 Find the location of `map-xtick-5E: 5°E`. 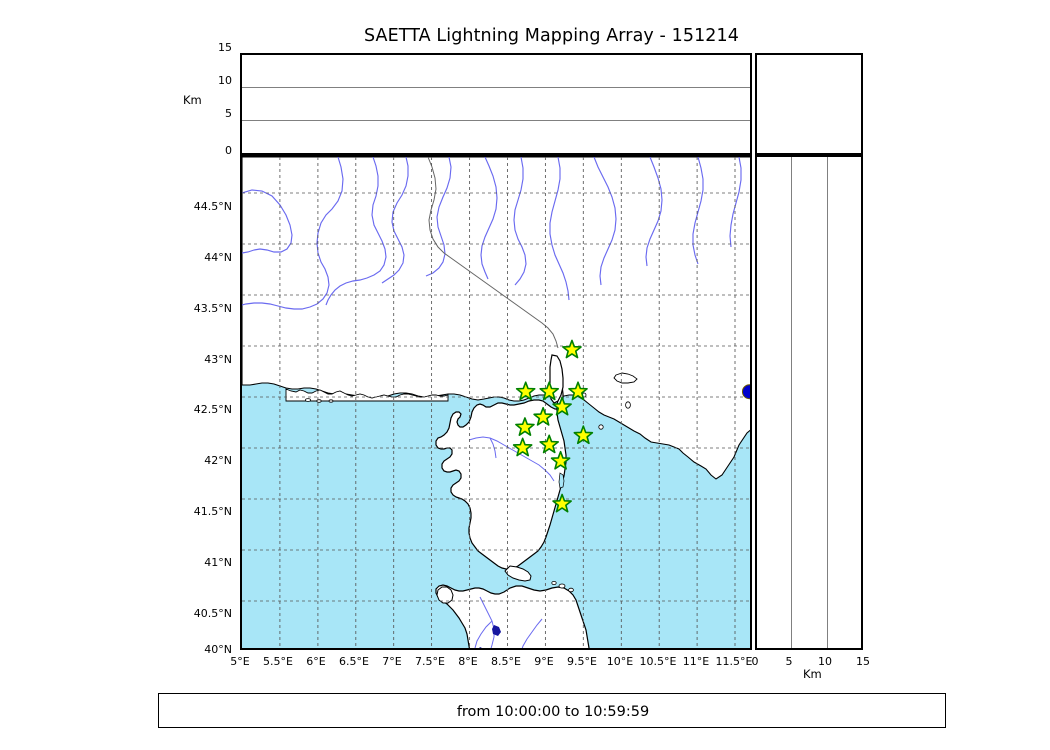

map-xtick-5E: 5°E is located at coordinates (240, 661).